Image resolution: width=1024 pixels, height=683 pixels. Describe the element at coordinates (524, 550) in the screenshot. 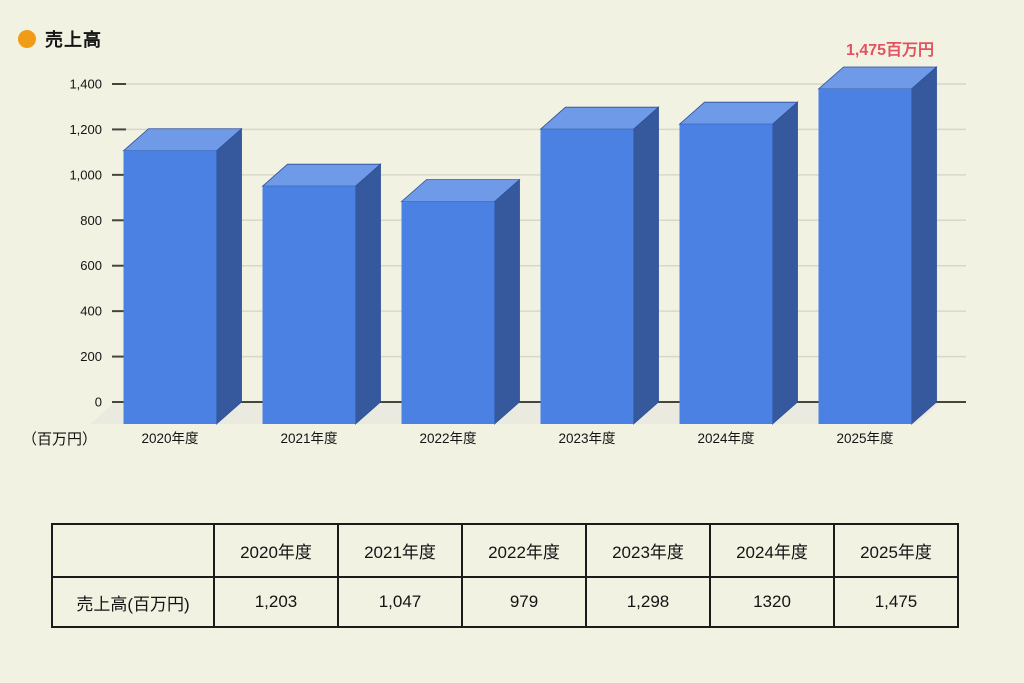

I see `table-header-2022: 2022年度` at that location.